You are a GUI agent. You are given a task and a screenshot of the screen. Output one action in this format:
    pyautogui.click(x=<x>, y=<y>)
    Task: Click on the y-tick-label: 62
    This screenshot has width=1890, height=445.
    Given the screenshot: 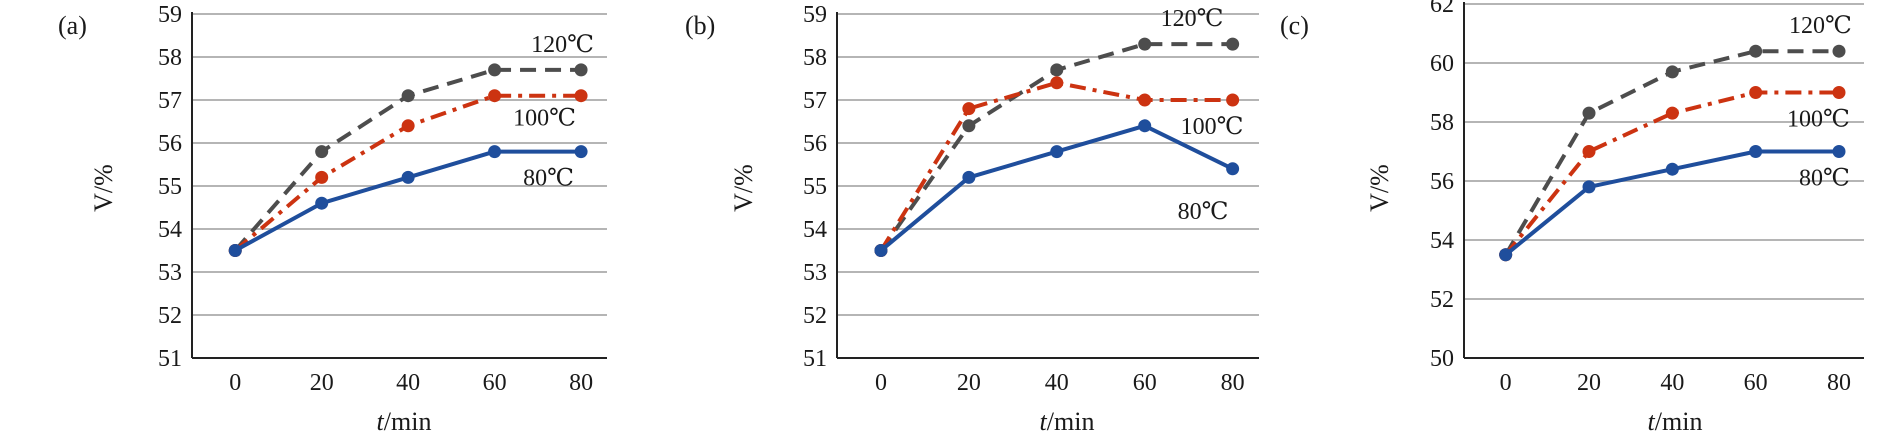 What is the action you would take?
    pyautogui.click(x=1442, y=9)
    